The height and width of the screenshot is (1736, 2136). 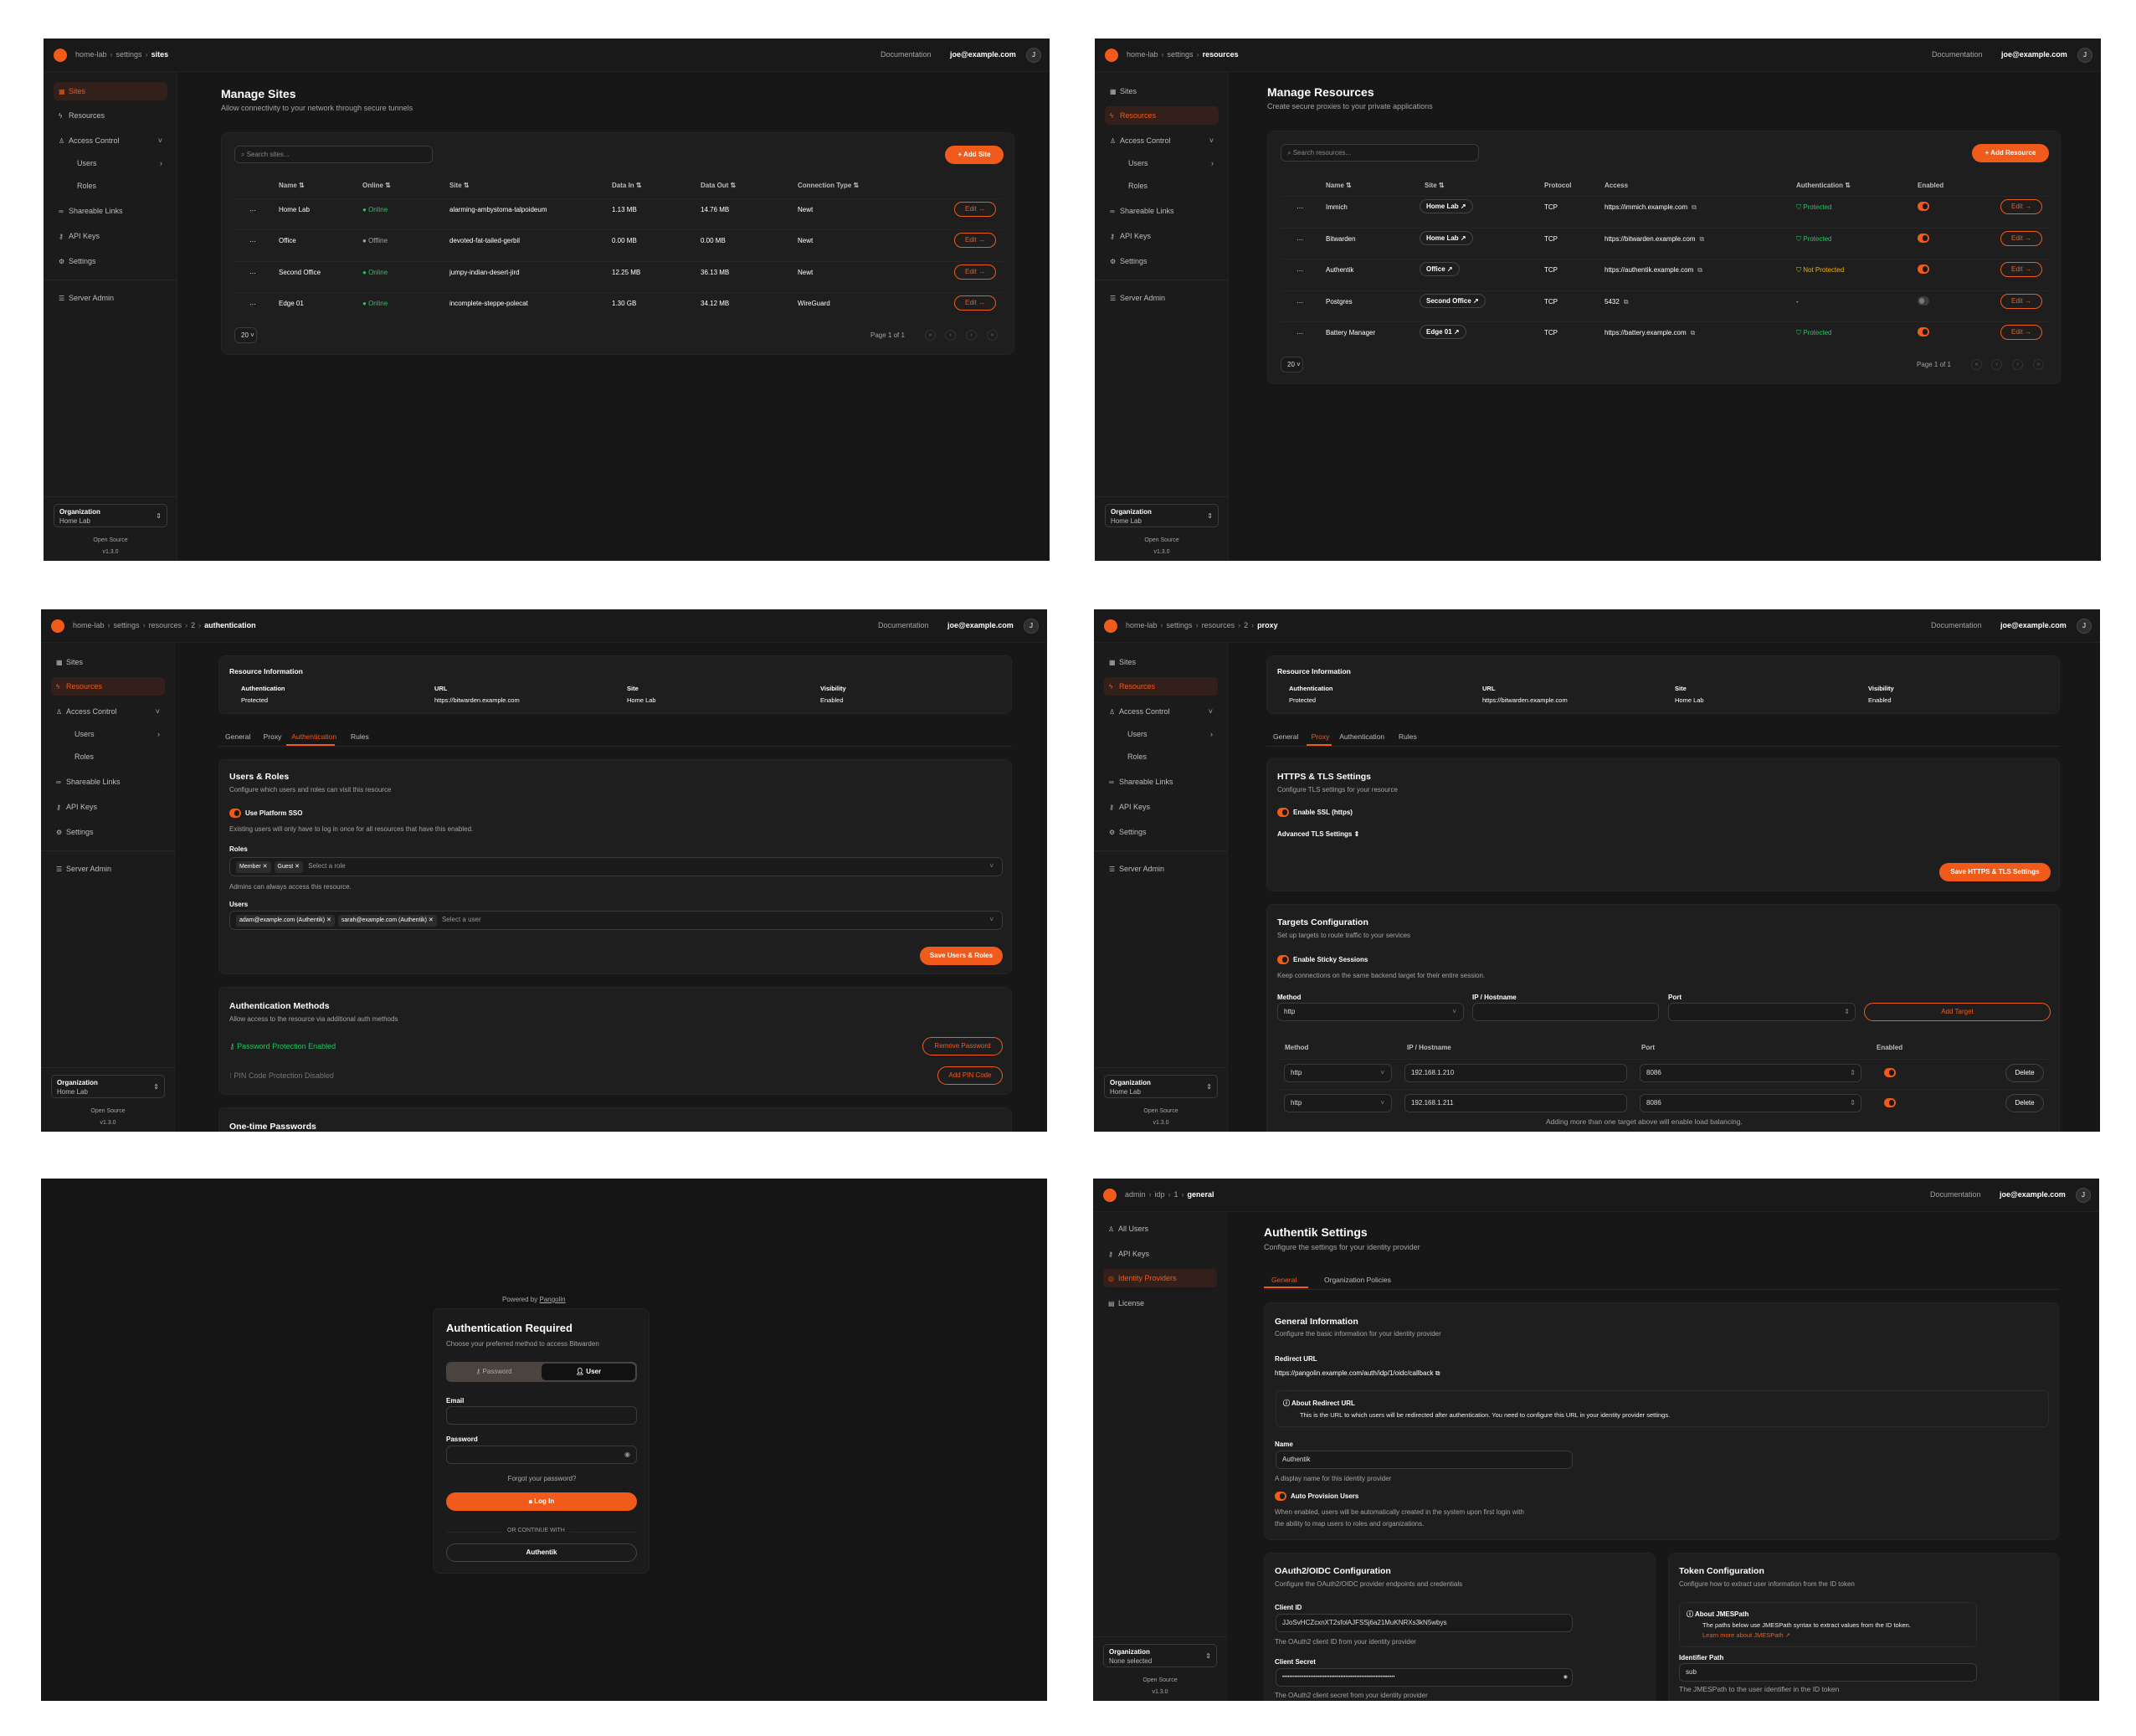 What do you see at coordinates (974, 155) in the screenshot?
I see `add-site-button: + Add Site` at bounding box center [974, 155].